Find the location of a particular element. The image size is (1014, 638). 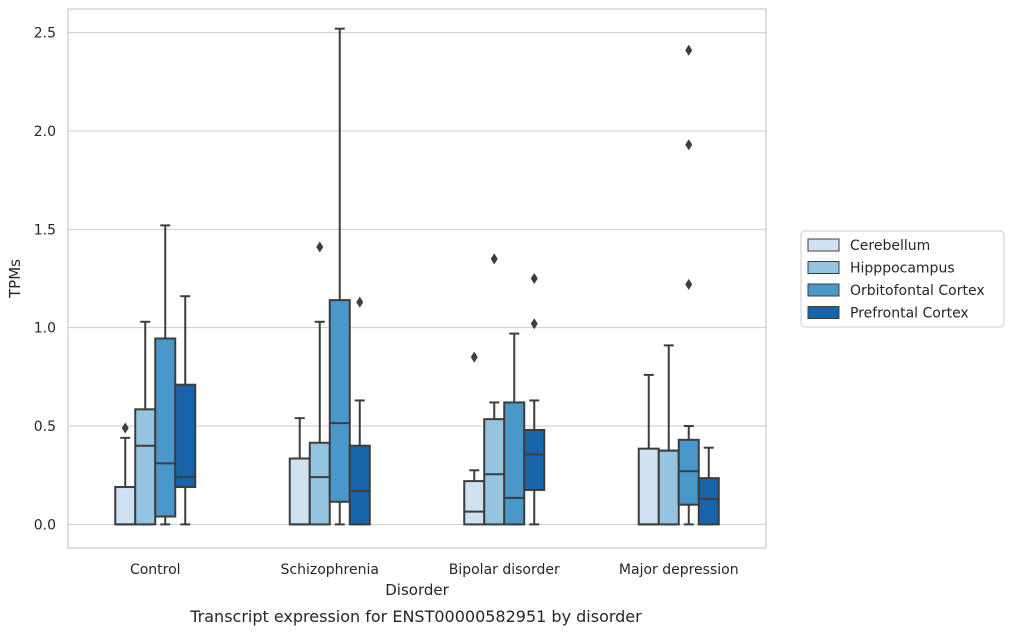

y-axis-label: TPMs is located at coordinates (15, 279).